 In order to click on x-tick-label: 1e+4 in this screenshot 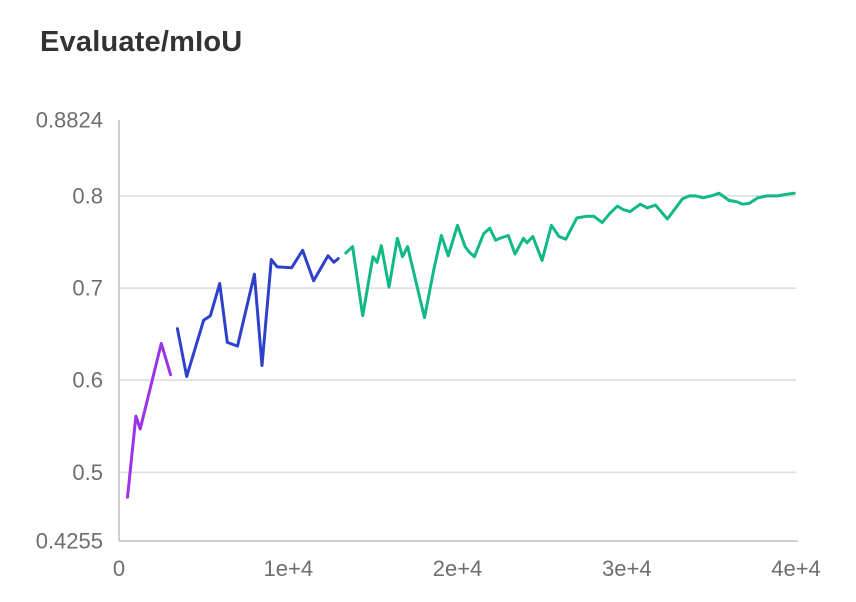, I will do `click(289, 568)`.